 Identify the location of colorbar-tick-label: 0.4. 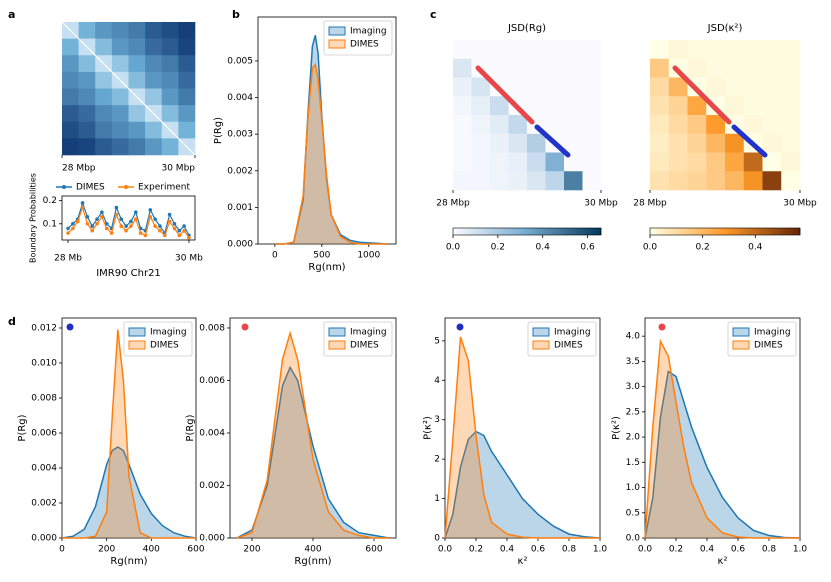
(755, 248).